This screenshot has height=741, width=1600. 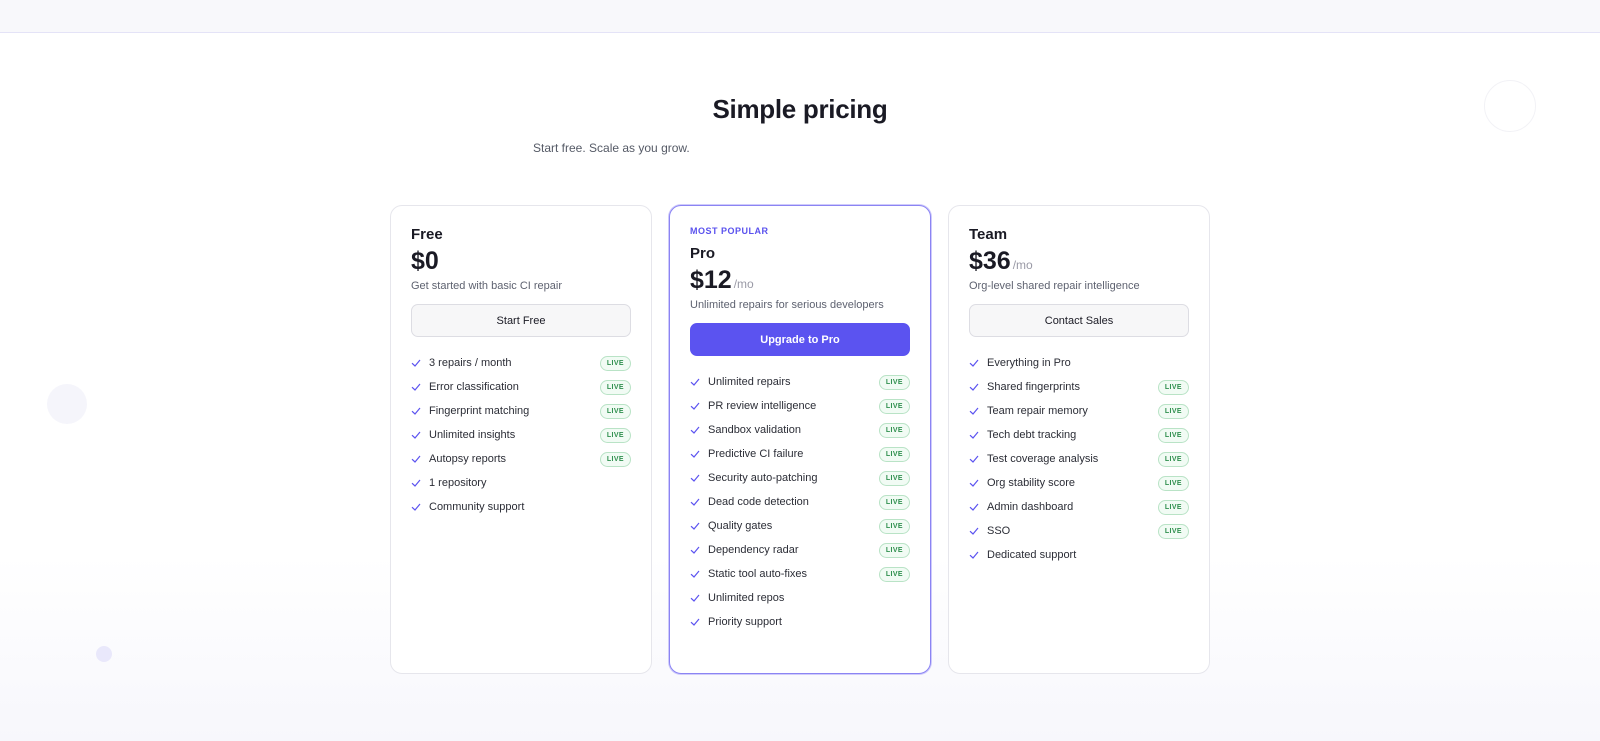 What do you see at coordinates (1079, 363) in the screenshot?
I see `feature-item: Everything in Pro` at bounding box center [1079, 363].